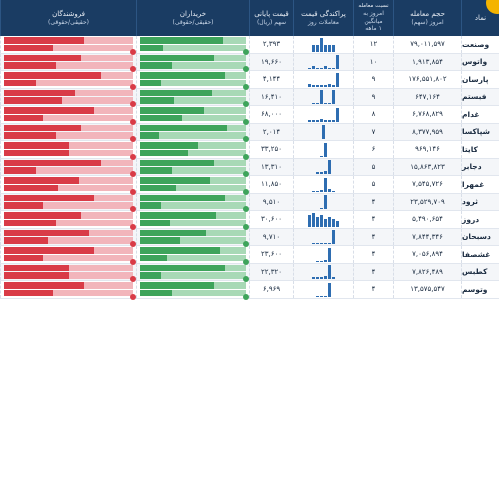 The image size is (499, 482). Describe the element at coordinates (249, 62) in the screenshot. I see `table-row: واتوس ۱,۹۱۳,۸۵۴ ۱۰ ۱۹,۶۶۰` at that location.